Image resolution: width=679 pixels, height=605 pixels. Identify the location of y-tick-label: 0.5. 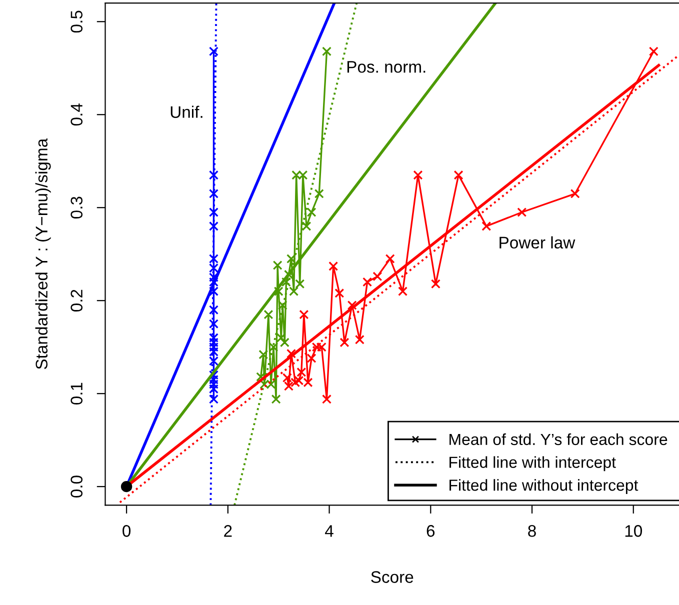
(76, 21).